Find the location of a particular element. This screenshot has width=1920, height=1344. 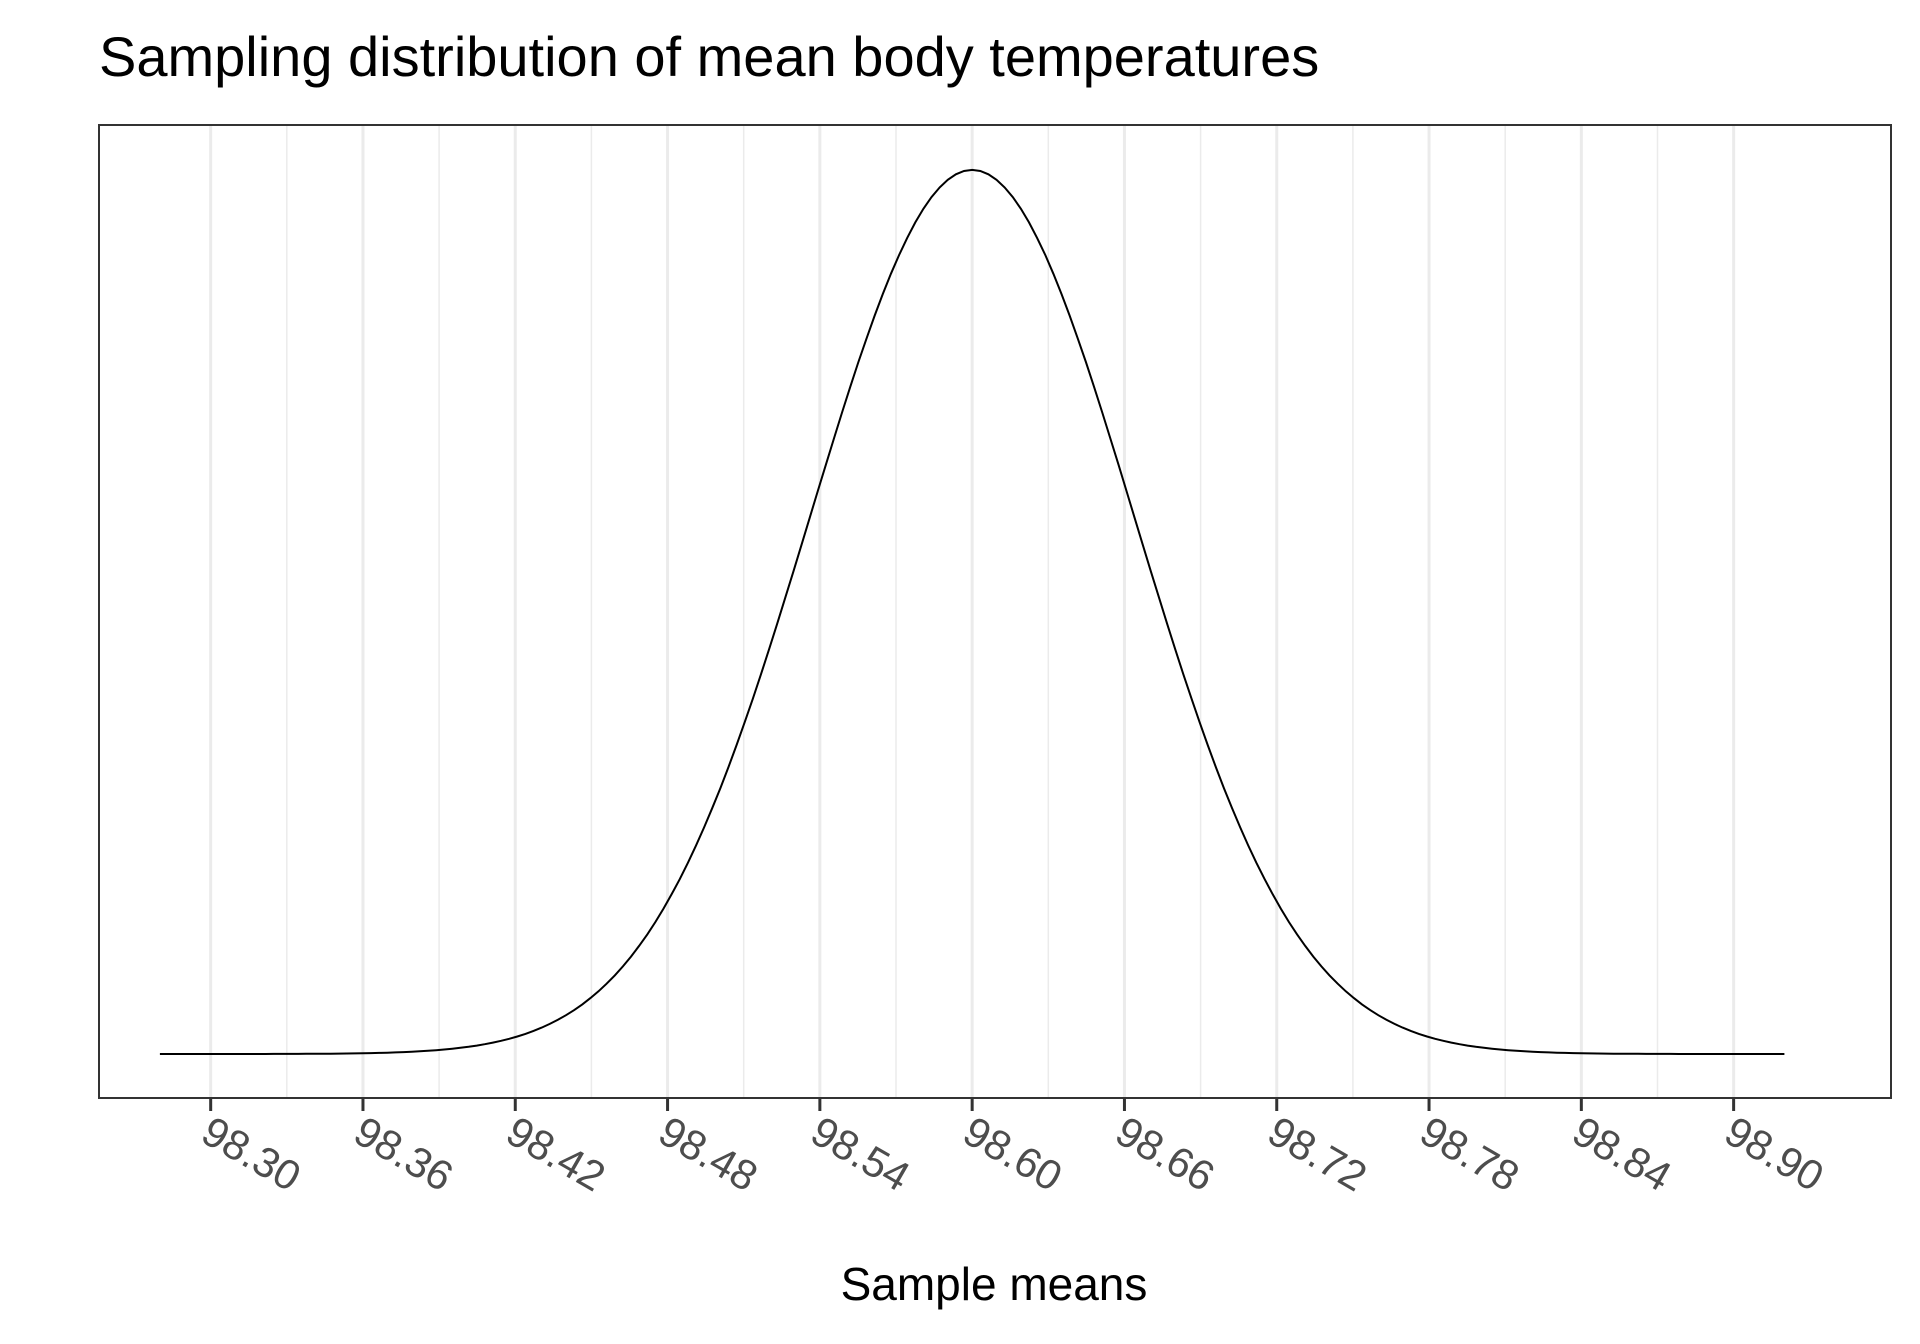

x-tick-label: 98.90 is located at coordinates (1774, 1153).